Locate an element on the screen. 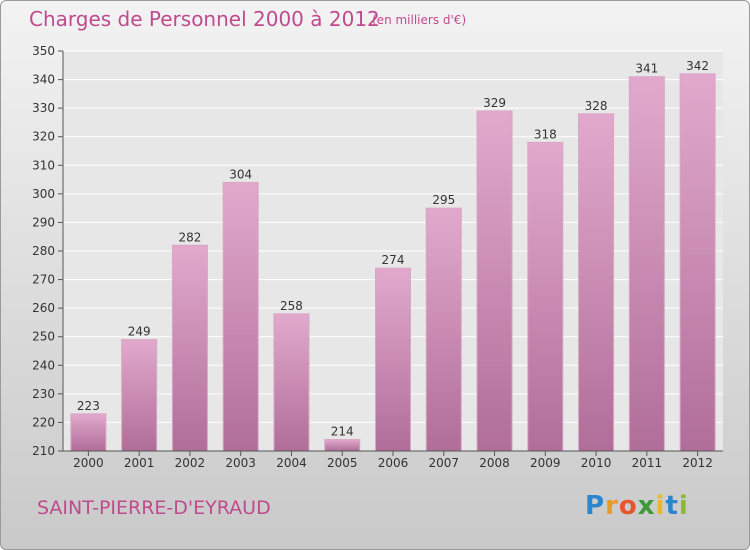  y-tick-label: 300 is located at coordinates (43, 194).